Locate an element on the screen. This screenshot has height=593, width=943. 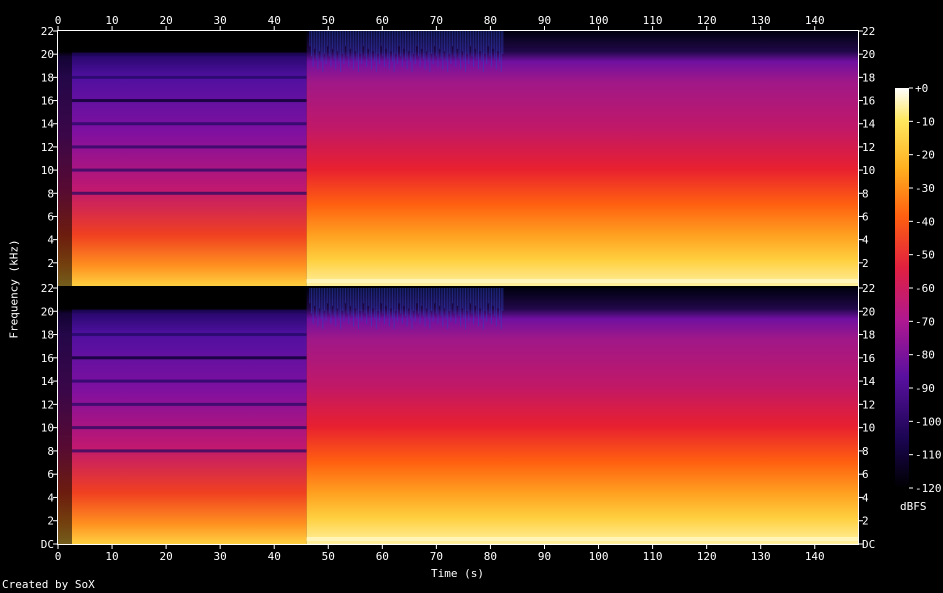
low-frequency-band is located at coordinates (582, 281).